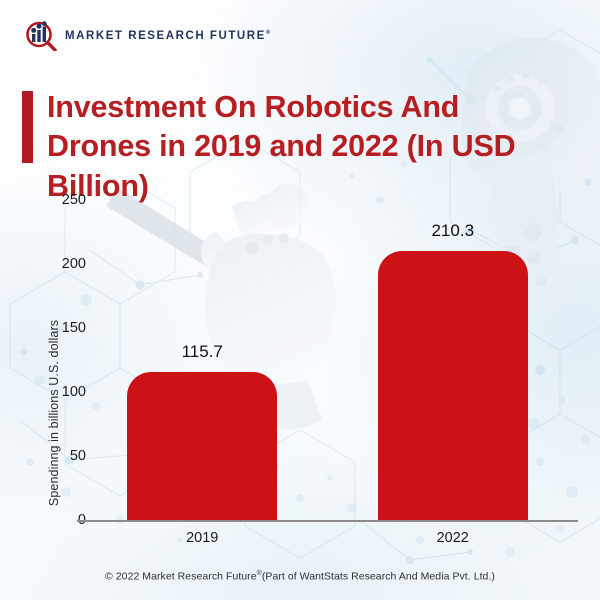  Describe the element at coordinates (452, 538) in the screenshot. I see `x-tick-label: 2022` at that location.